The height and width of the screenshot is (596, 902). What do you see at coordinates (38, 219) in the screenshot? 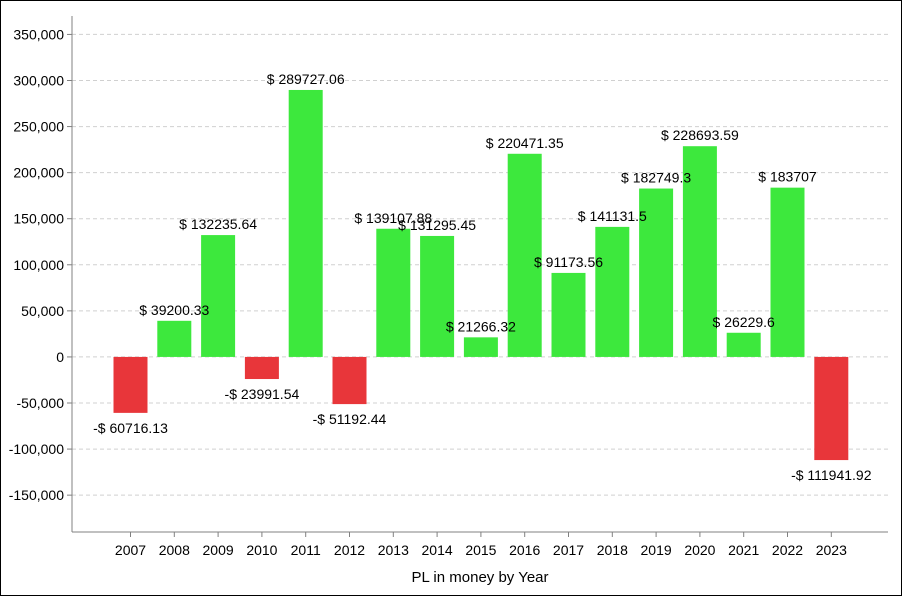
I see `y-tick-label: 150,000` at bounding box center [38, 219].